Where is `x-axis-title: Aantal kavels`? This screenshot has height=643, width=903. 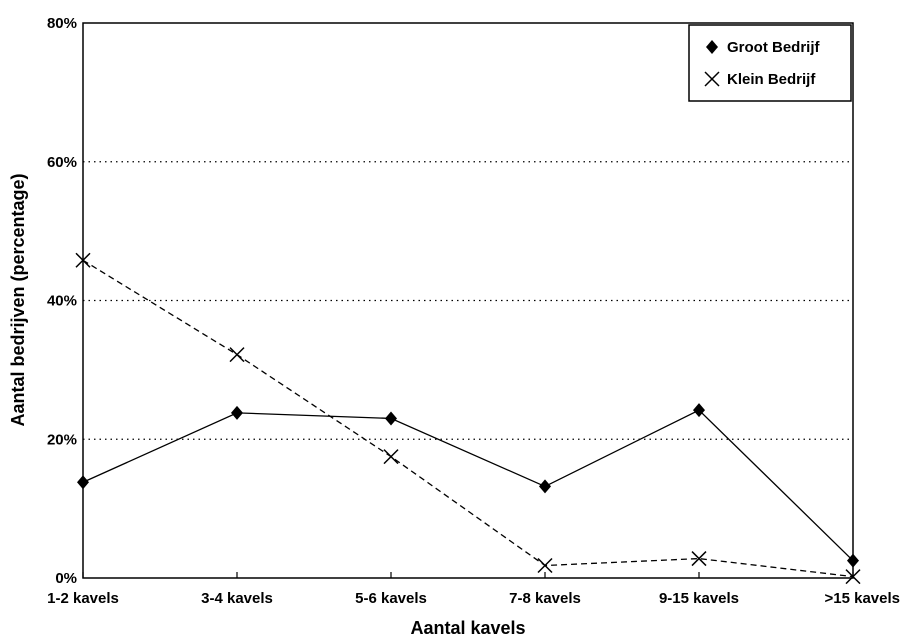 x-axis-title: Aantal kavels is located at coordinates (467, 628).